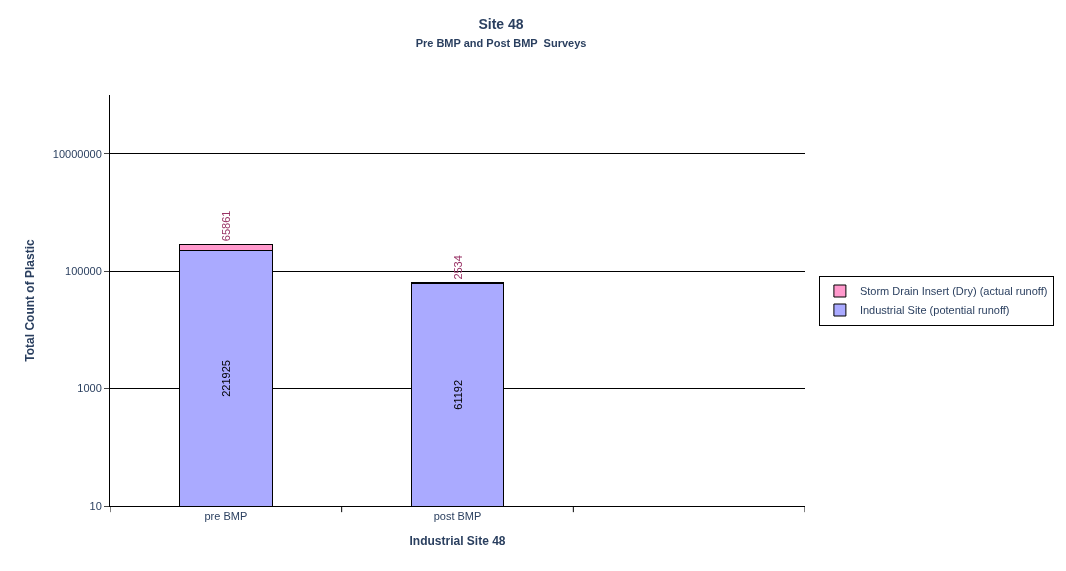 This screenshot has height=571, width=1066. I want to click on legend-label: Industrial Site (potential runoff), so click(934, 310).